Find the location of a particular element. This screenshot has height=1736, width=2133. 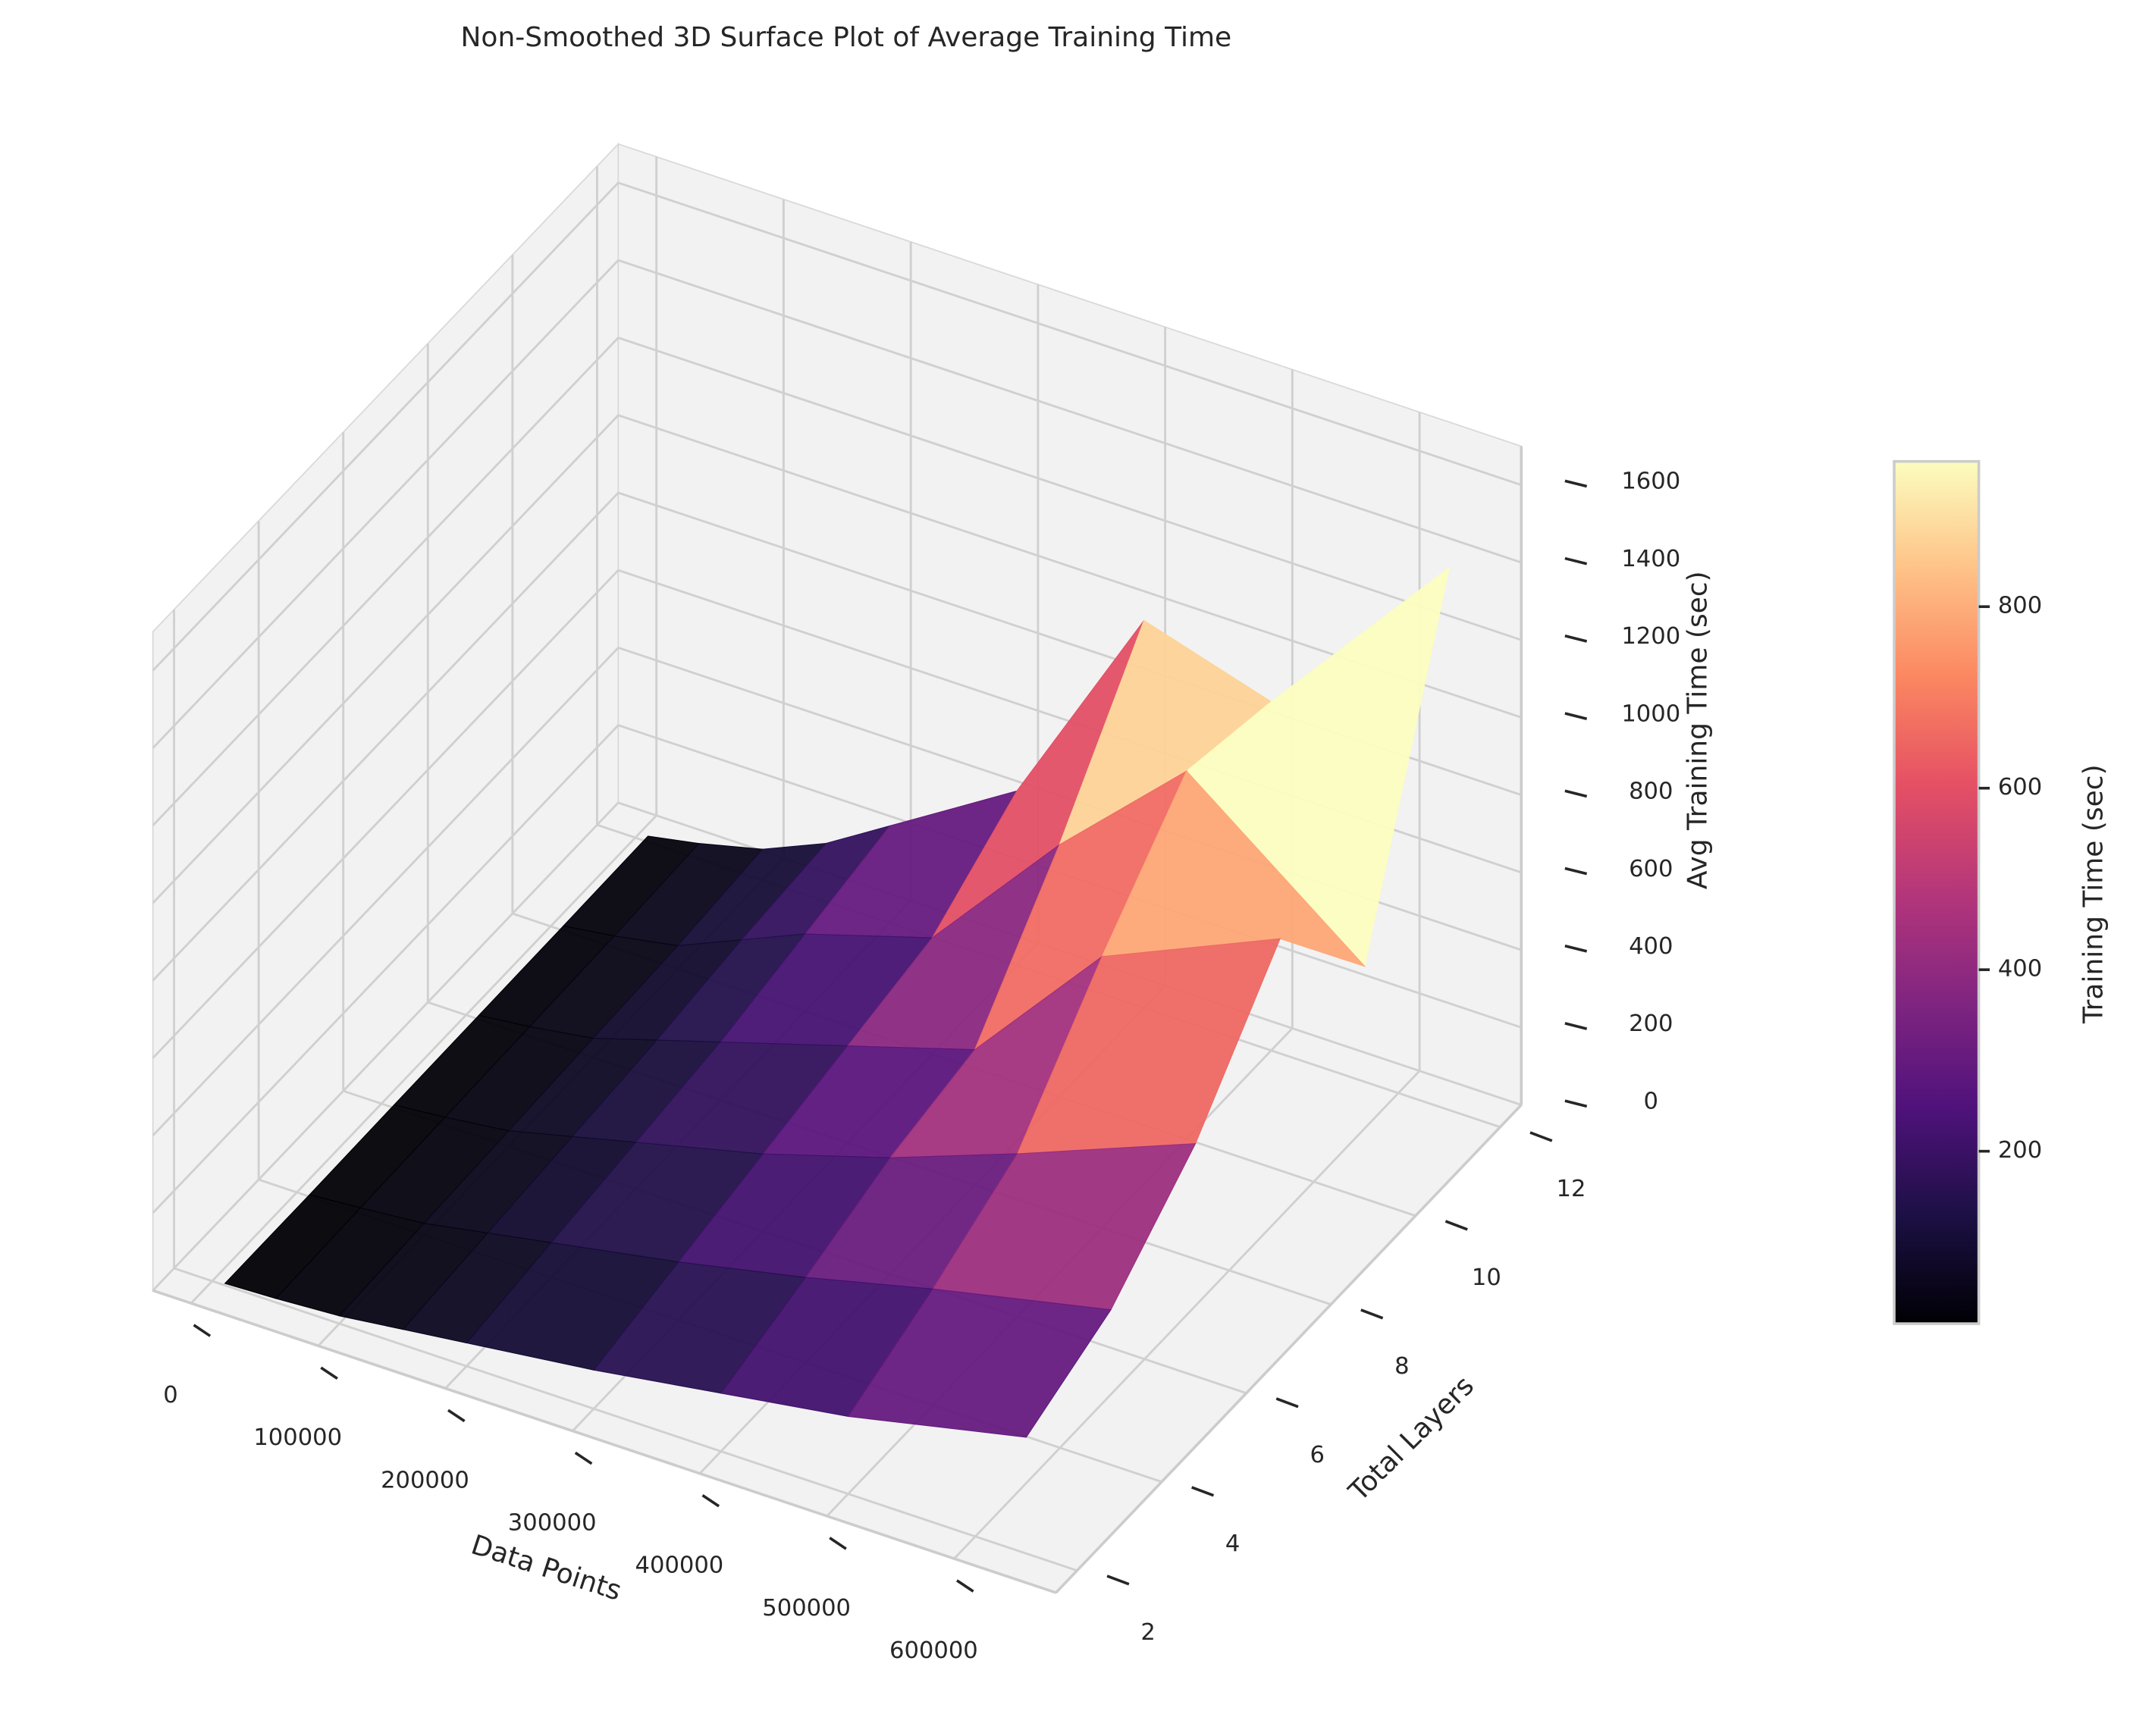

colorbar-label: Training Time (sec) is located at coordinates (2093, 894).